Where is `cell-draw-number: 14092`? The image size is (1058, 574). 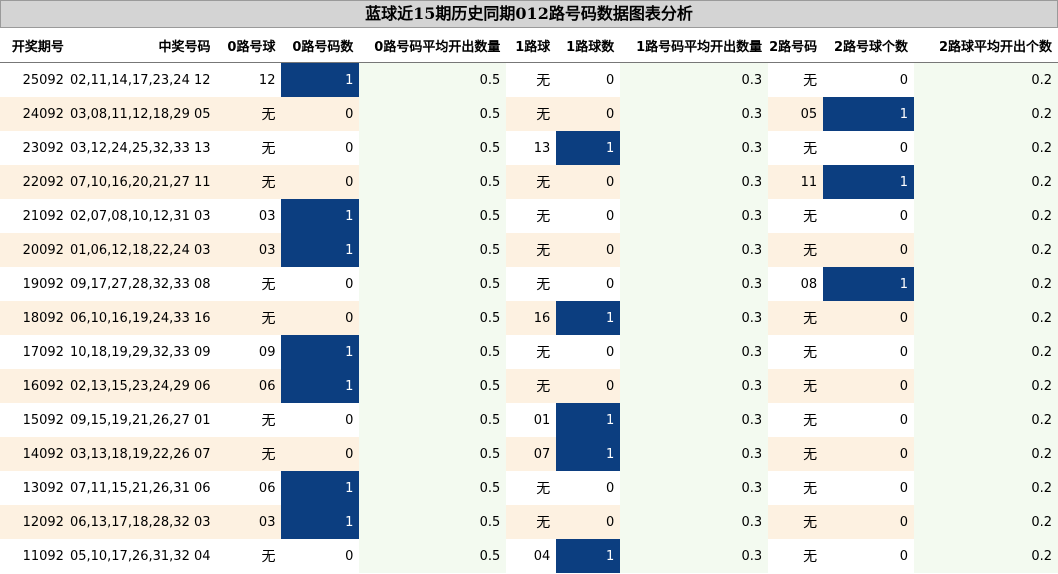 cell-draw-number: 14092 is located at coordinates (35, 454).